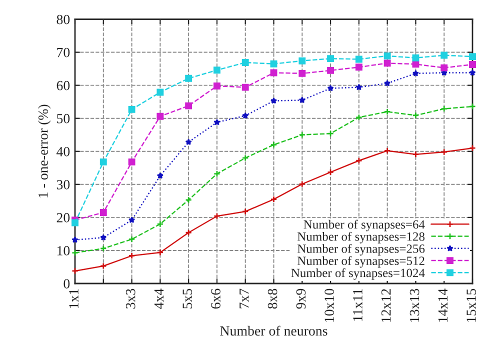 This screenshot has height=350, width=500. What do you see at coordinates (360, 262) in the screenshot?
I see `legend-label: Number of synapses=512` at bounding box center [360, 262].